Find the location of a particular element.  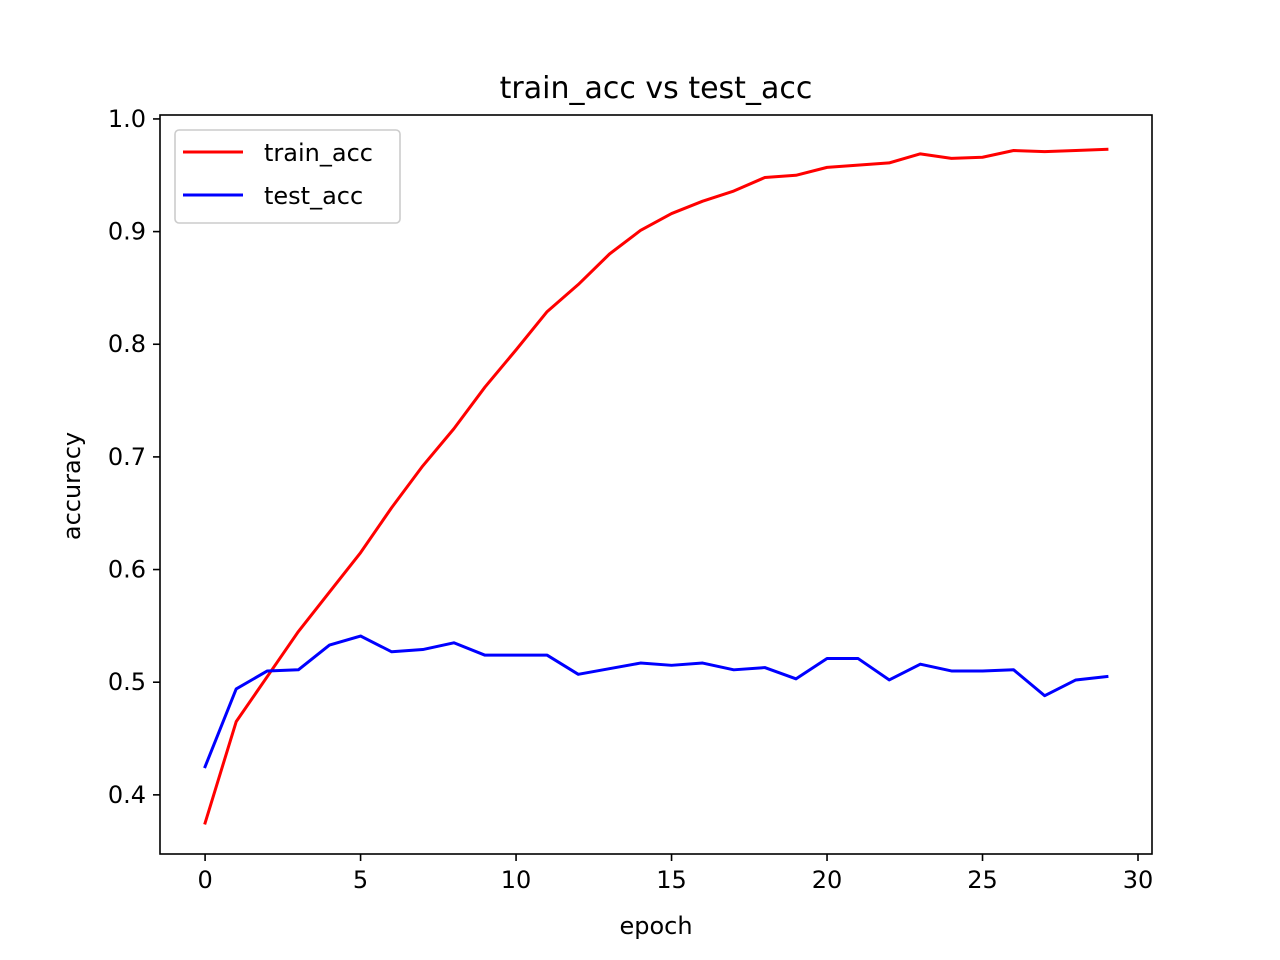

y-tick-label: 0.5 is located at coordinates (127, 682).